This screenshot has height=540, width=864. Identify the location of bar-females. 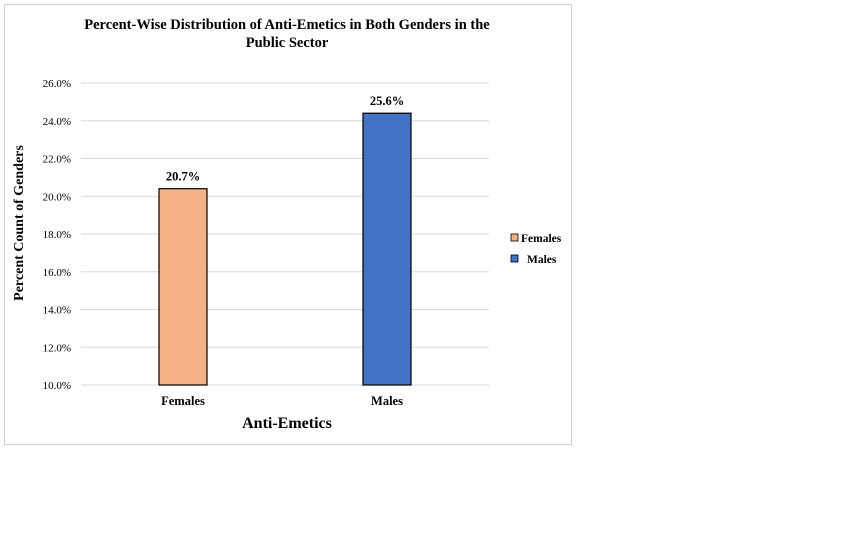
(183, 287).